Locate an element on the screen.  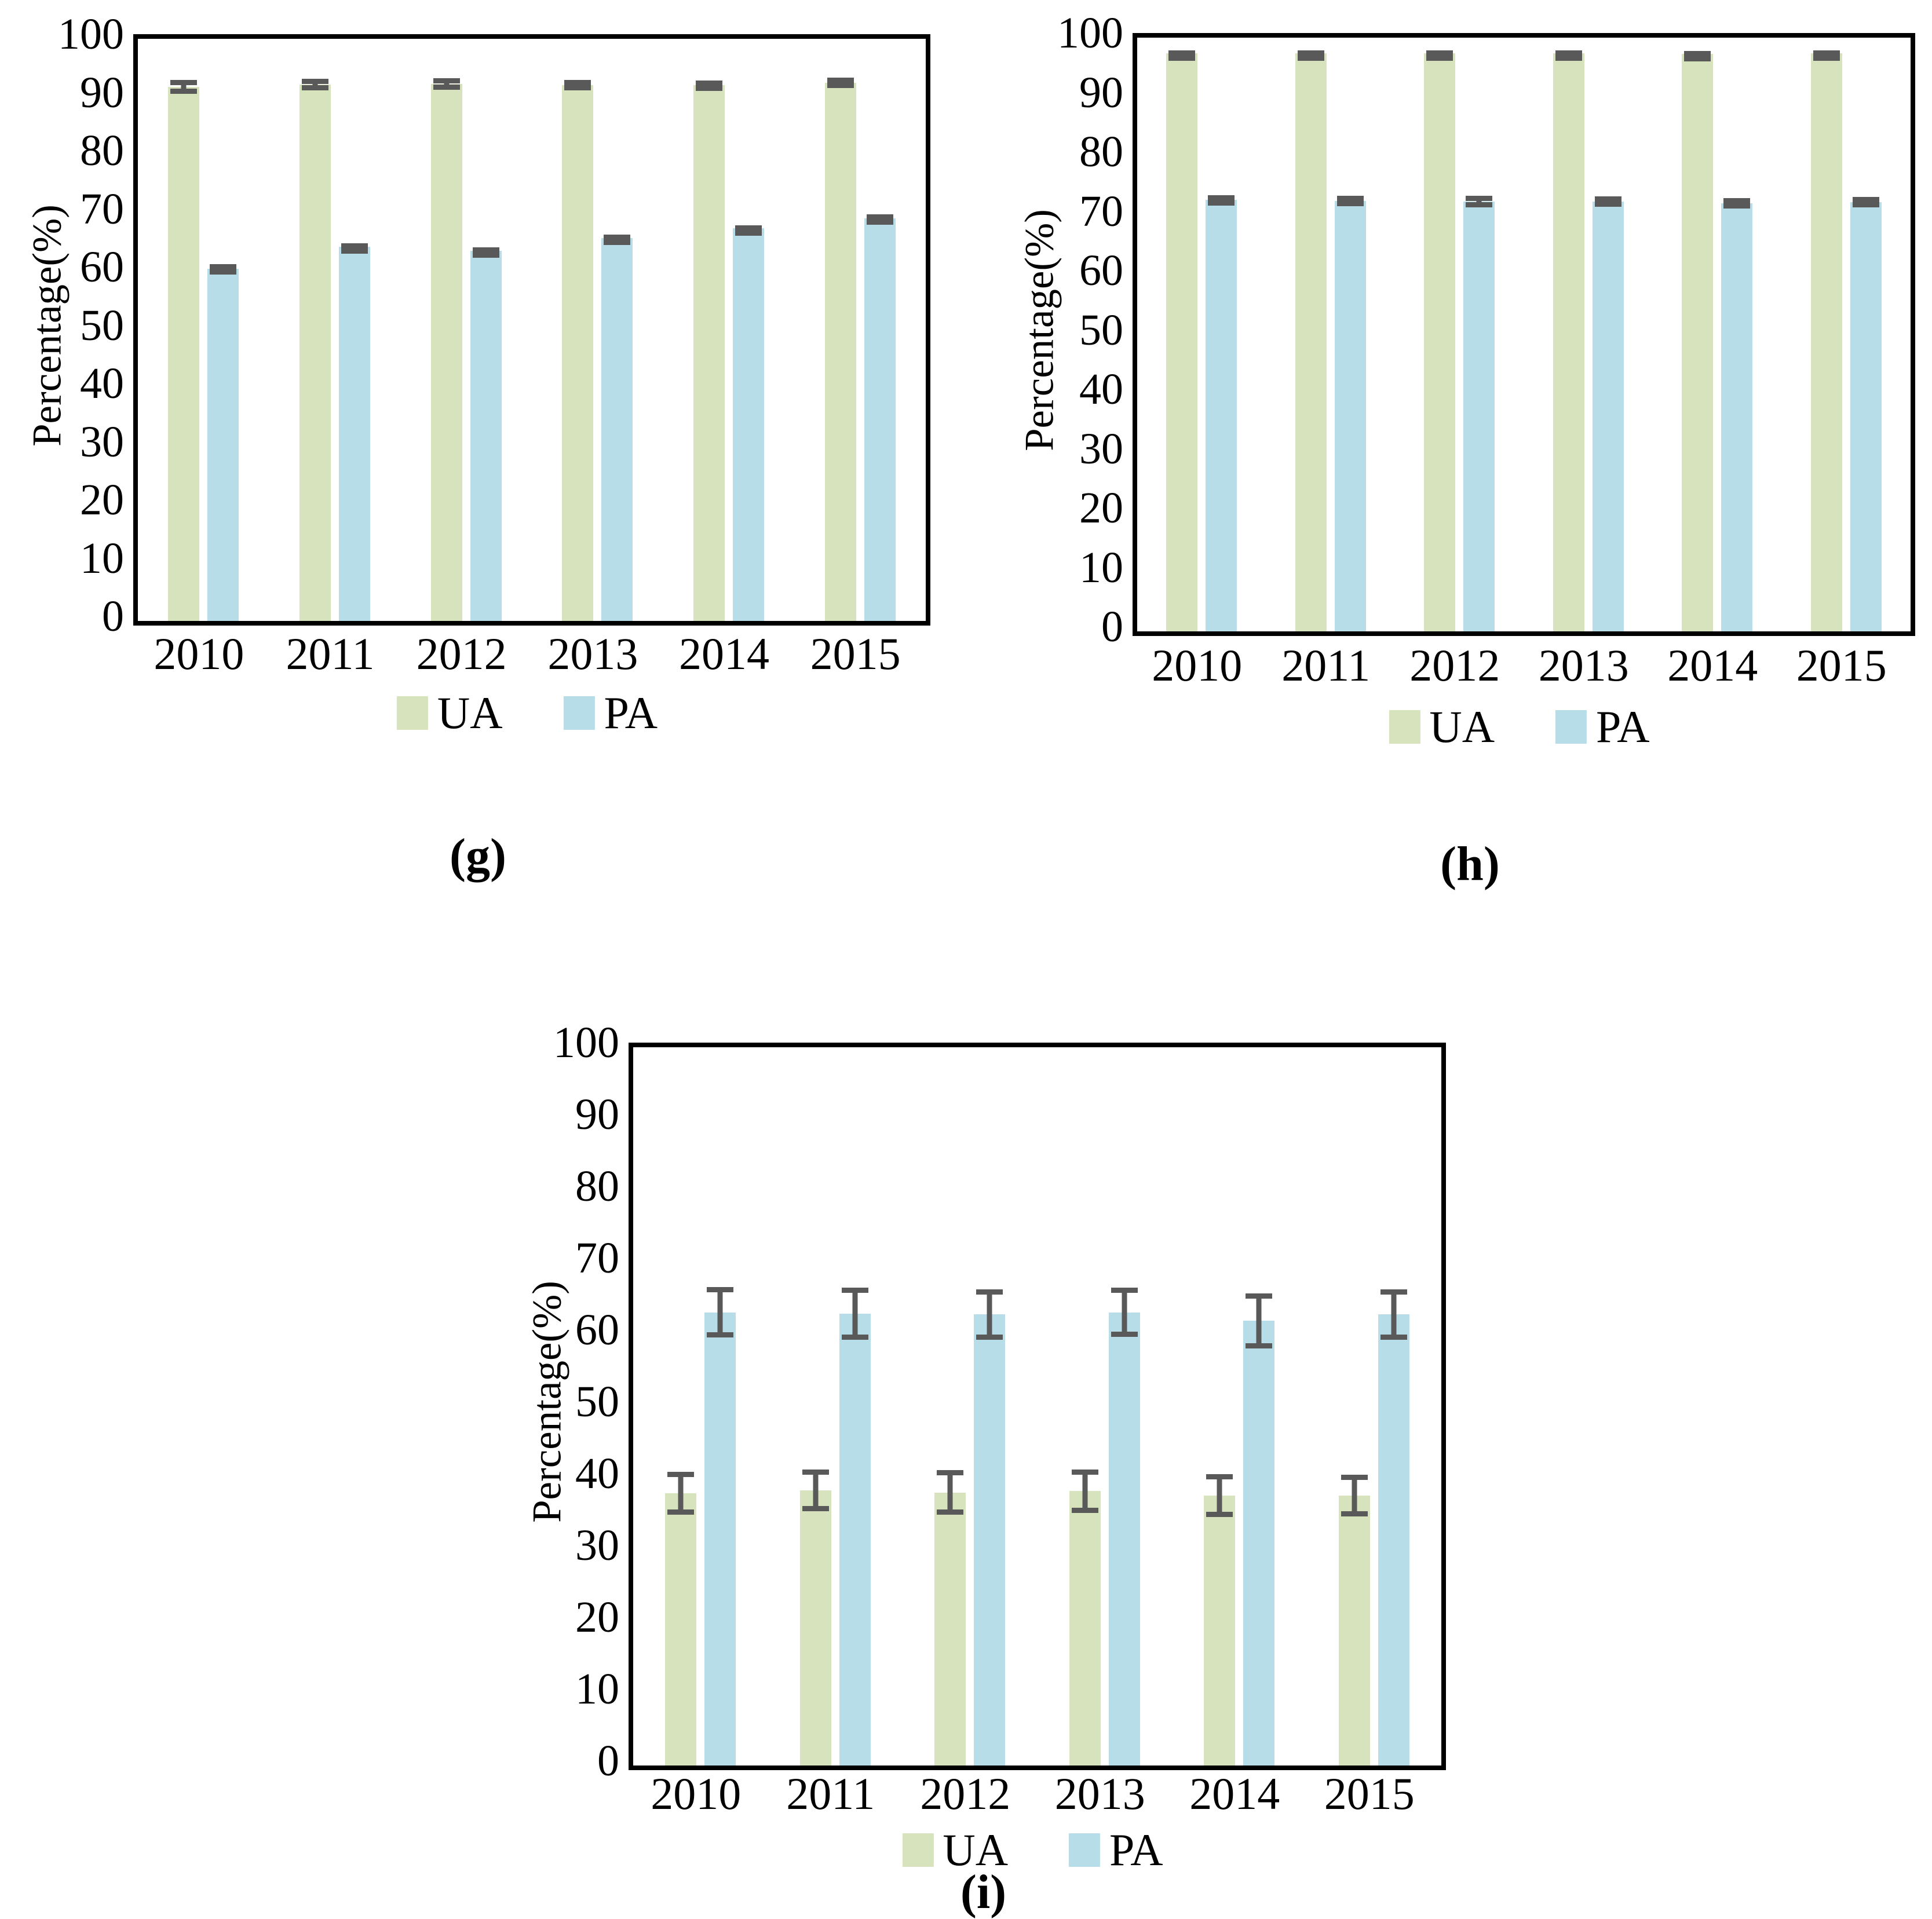
error-bar-ua-2014 is located at coordinates (1220, 1495).